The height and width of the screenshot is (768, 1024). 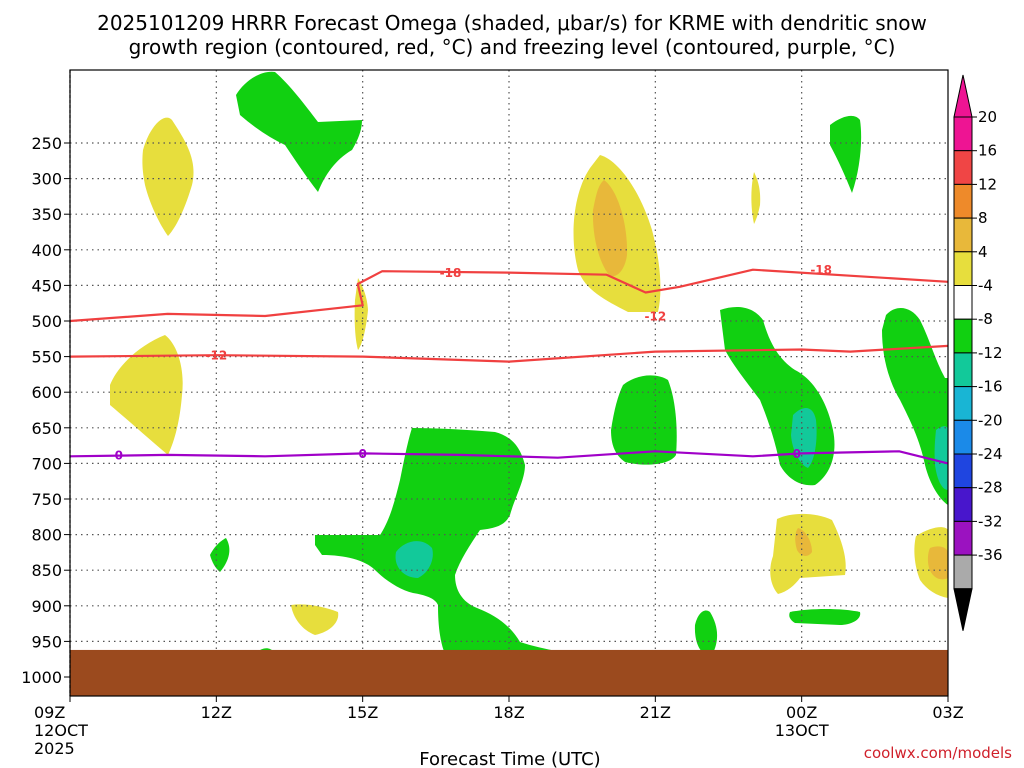 I want to click on y-tick-label: 700, so click(x=46, y=463).